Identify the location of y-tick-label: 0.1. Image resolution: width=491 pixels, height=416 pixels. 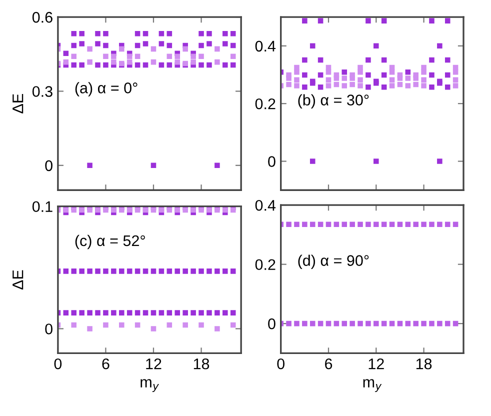
(42, 206).